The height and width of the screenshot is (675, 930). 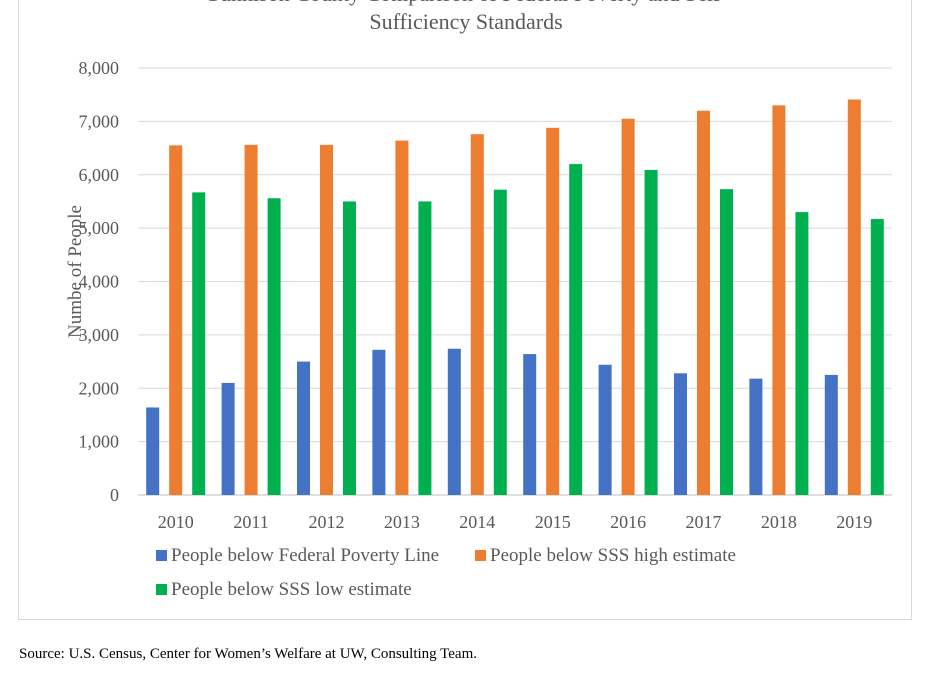 What do you see at coordinates (854, 522) in the screenshot?
I see `x-tick-label: 2019` at bounding box center [854, 522].